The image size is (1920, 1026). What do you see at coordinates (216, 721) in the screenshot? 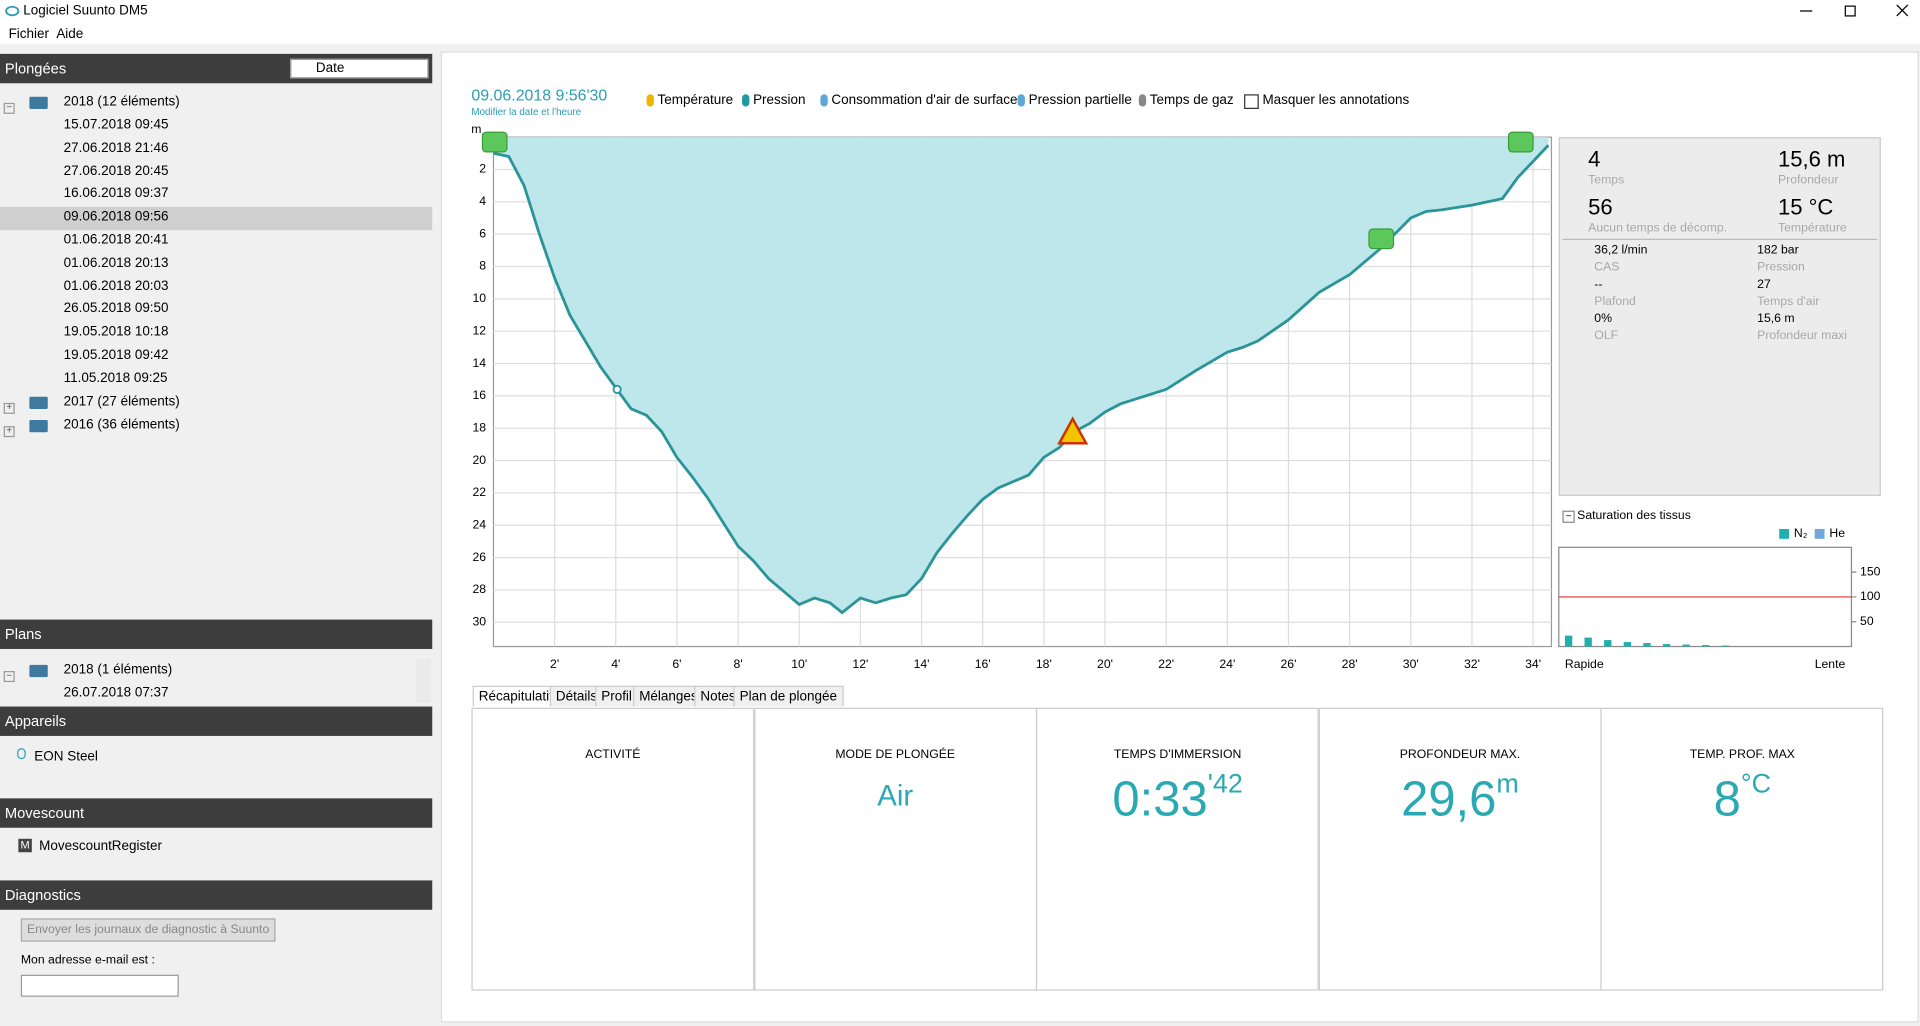
I see `panel-header: Appareils` at bounding box center [216, 721].